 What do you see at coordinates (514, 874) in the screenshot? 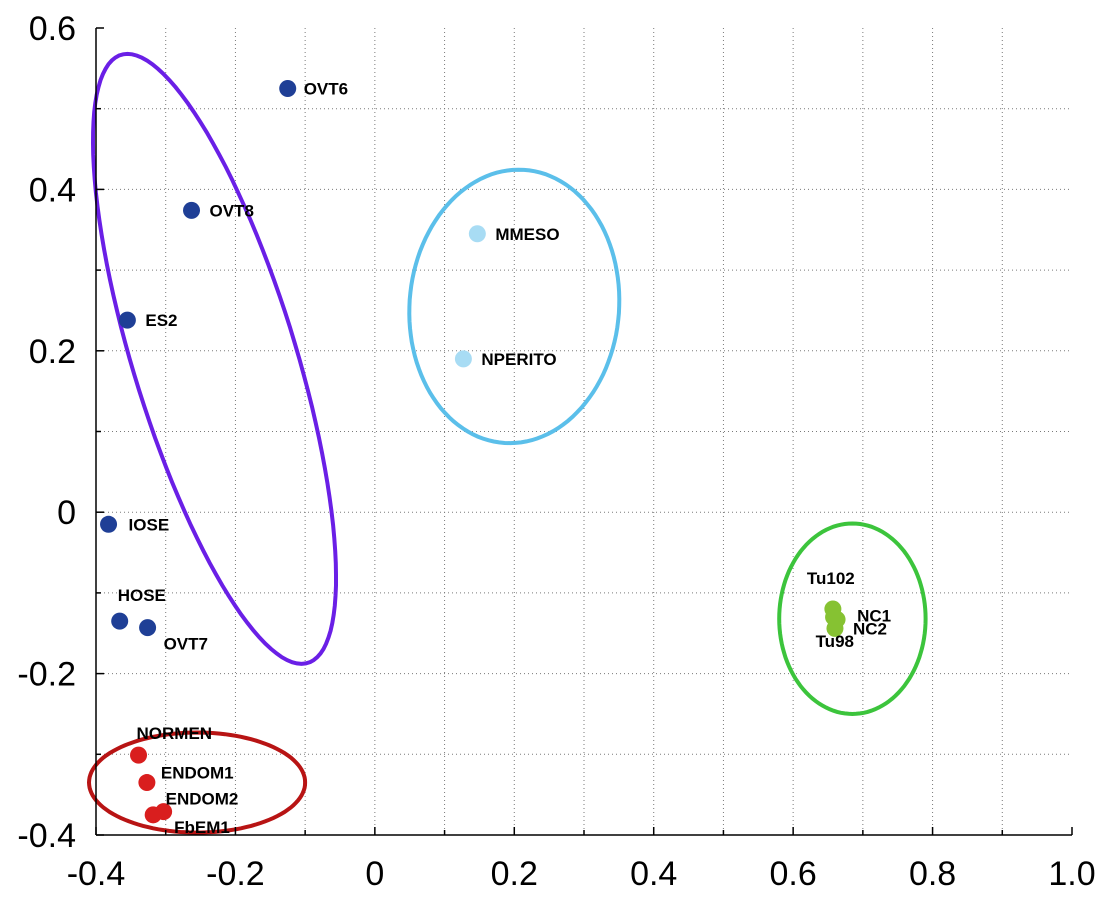
I see `x-tick-label: 0.2` at bounding box center [514, 874].